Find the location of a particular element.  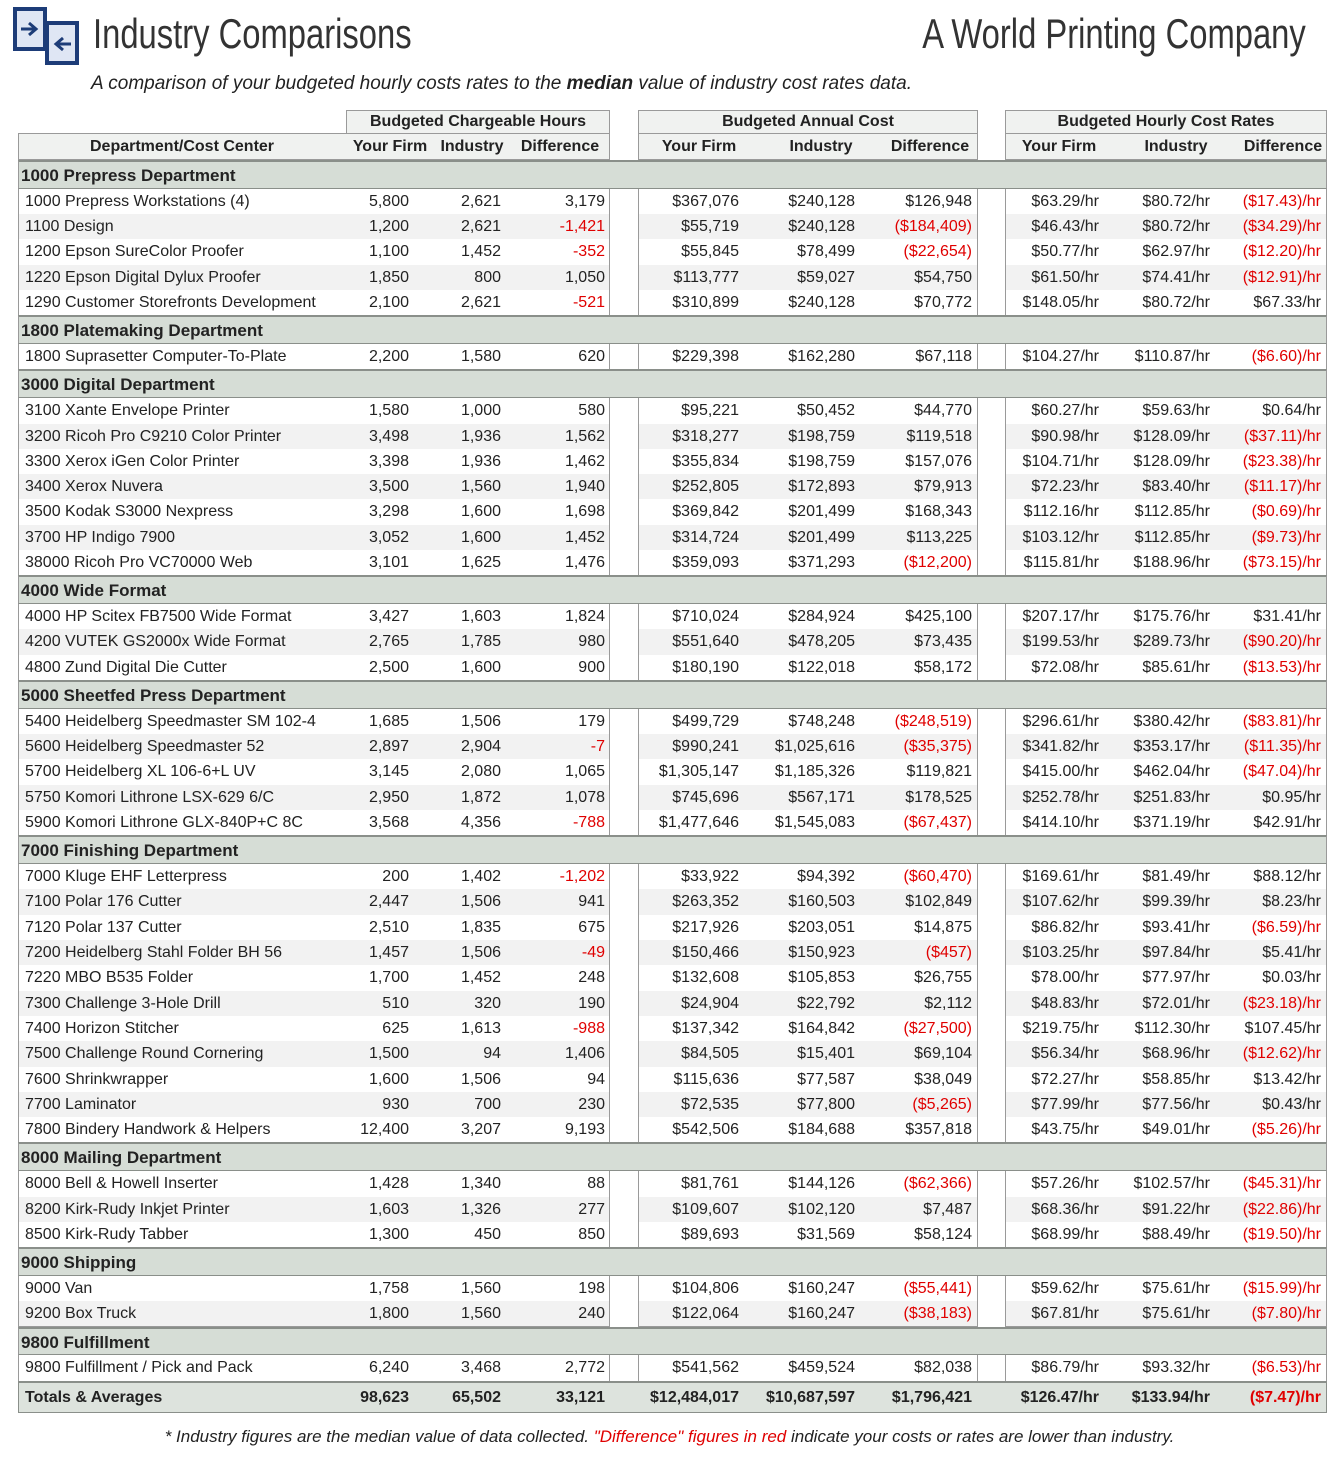

value-cell: $102,120 is located at coordinates (821, 1209).